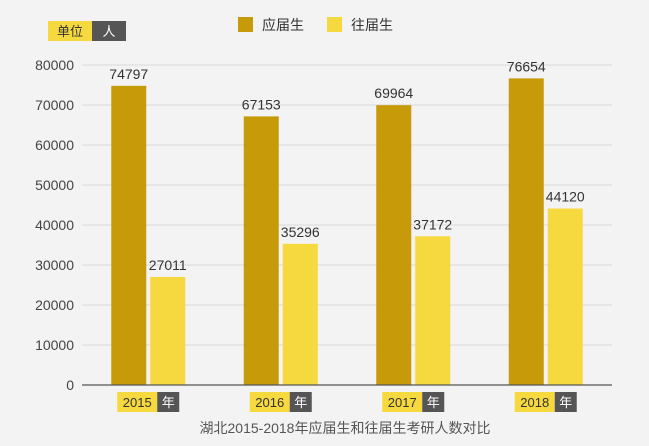  What do you see at coordinates (168, 265) in the screenshot?
I see `value-label: 27011` at bounding box center [168, 265].